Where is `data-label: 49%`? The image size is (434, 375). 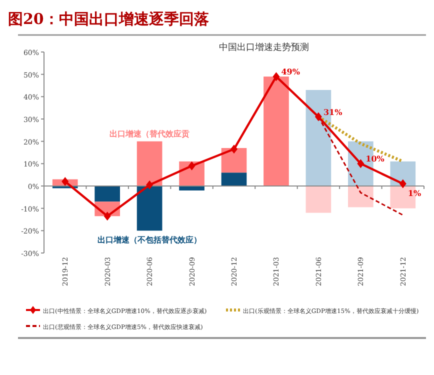 data-label: 49% is located at coordinates (290, 71).